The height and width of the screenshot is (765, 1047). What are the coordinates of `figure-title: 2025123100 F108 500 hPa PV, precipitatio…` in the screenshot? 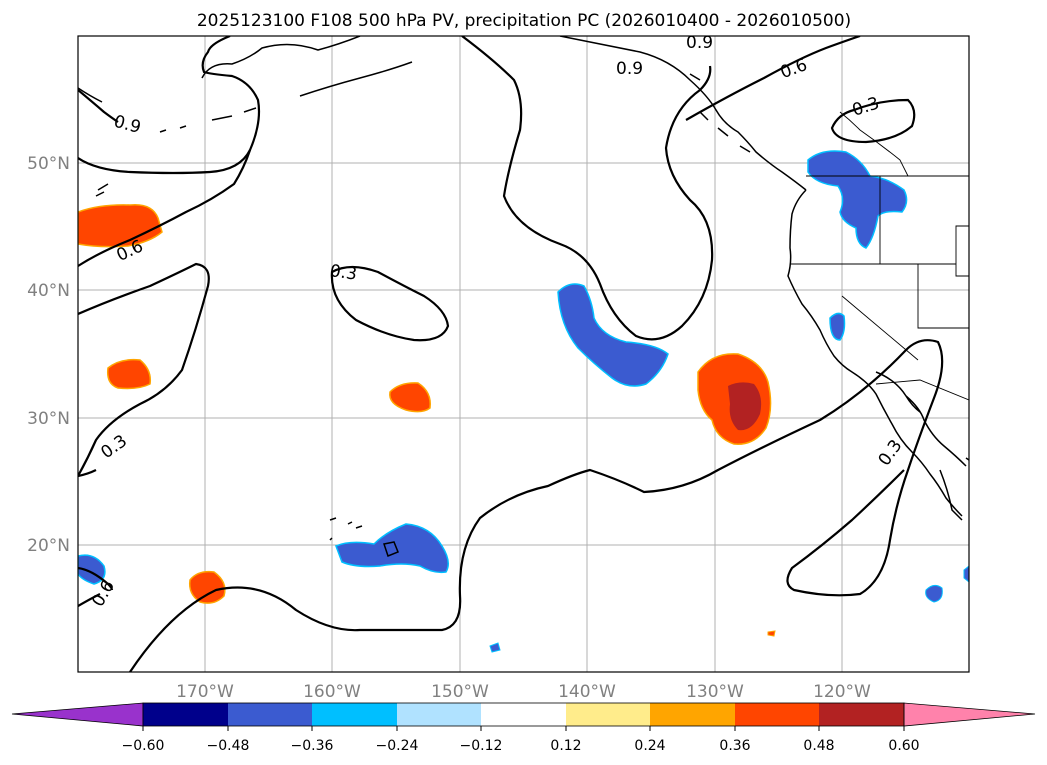 It's located at (524, 21).